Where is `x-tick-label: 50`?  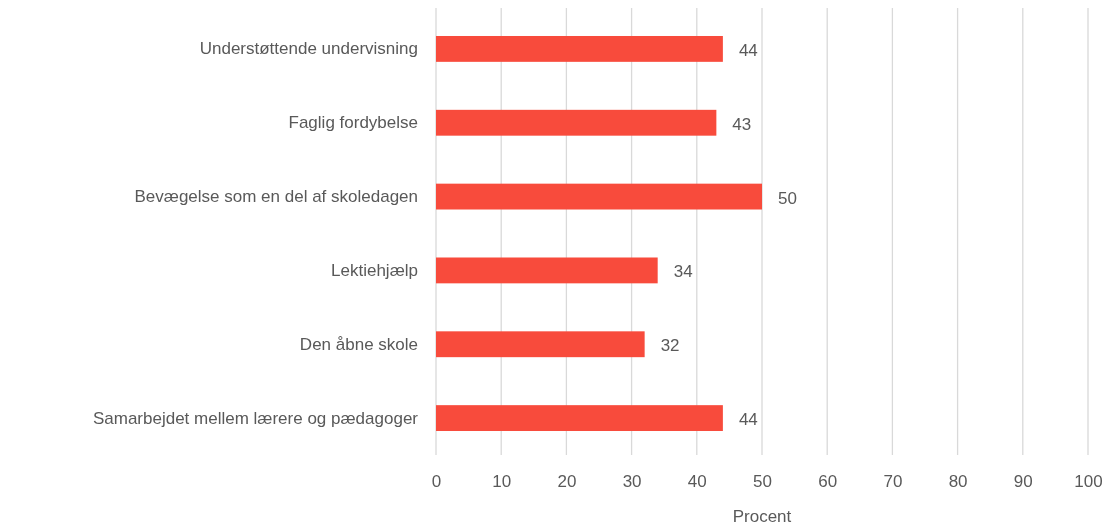 x-tick-label: 50 is located at coordinates (762, 482).